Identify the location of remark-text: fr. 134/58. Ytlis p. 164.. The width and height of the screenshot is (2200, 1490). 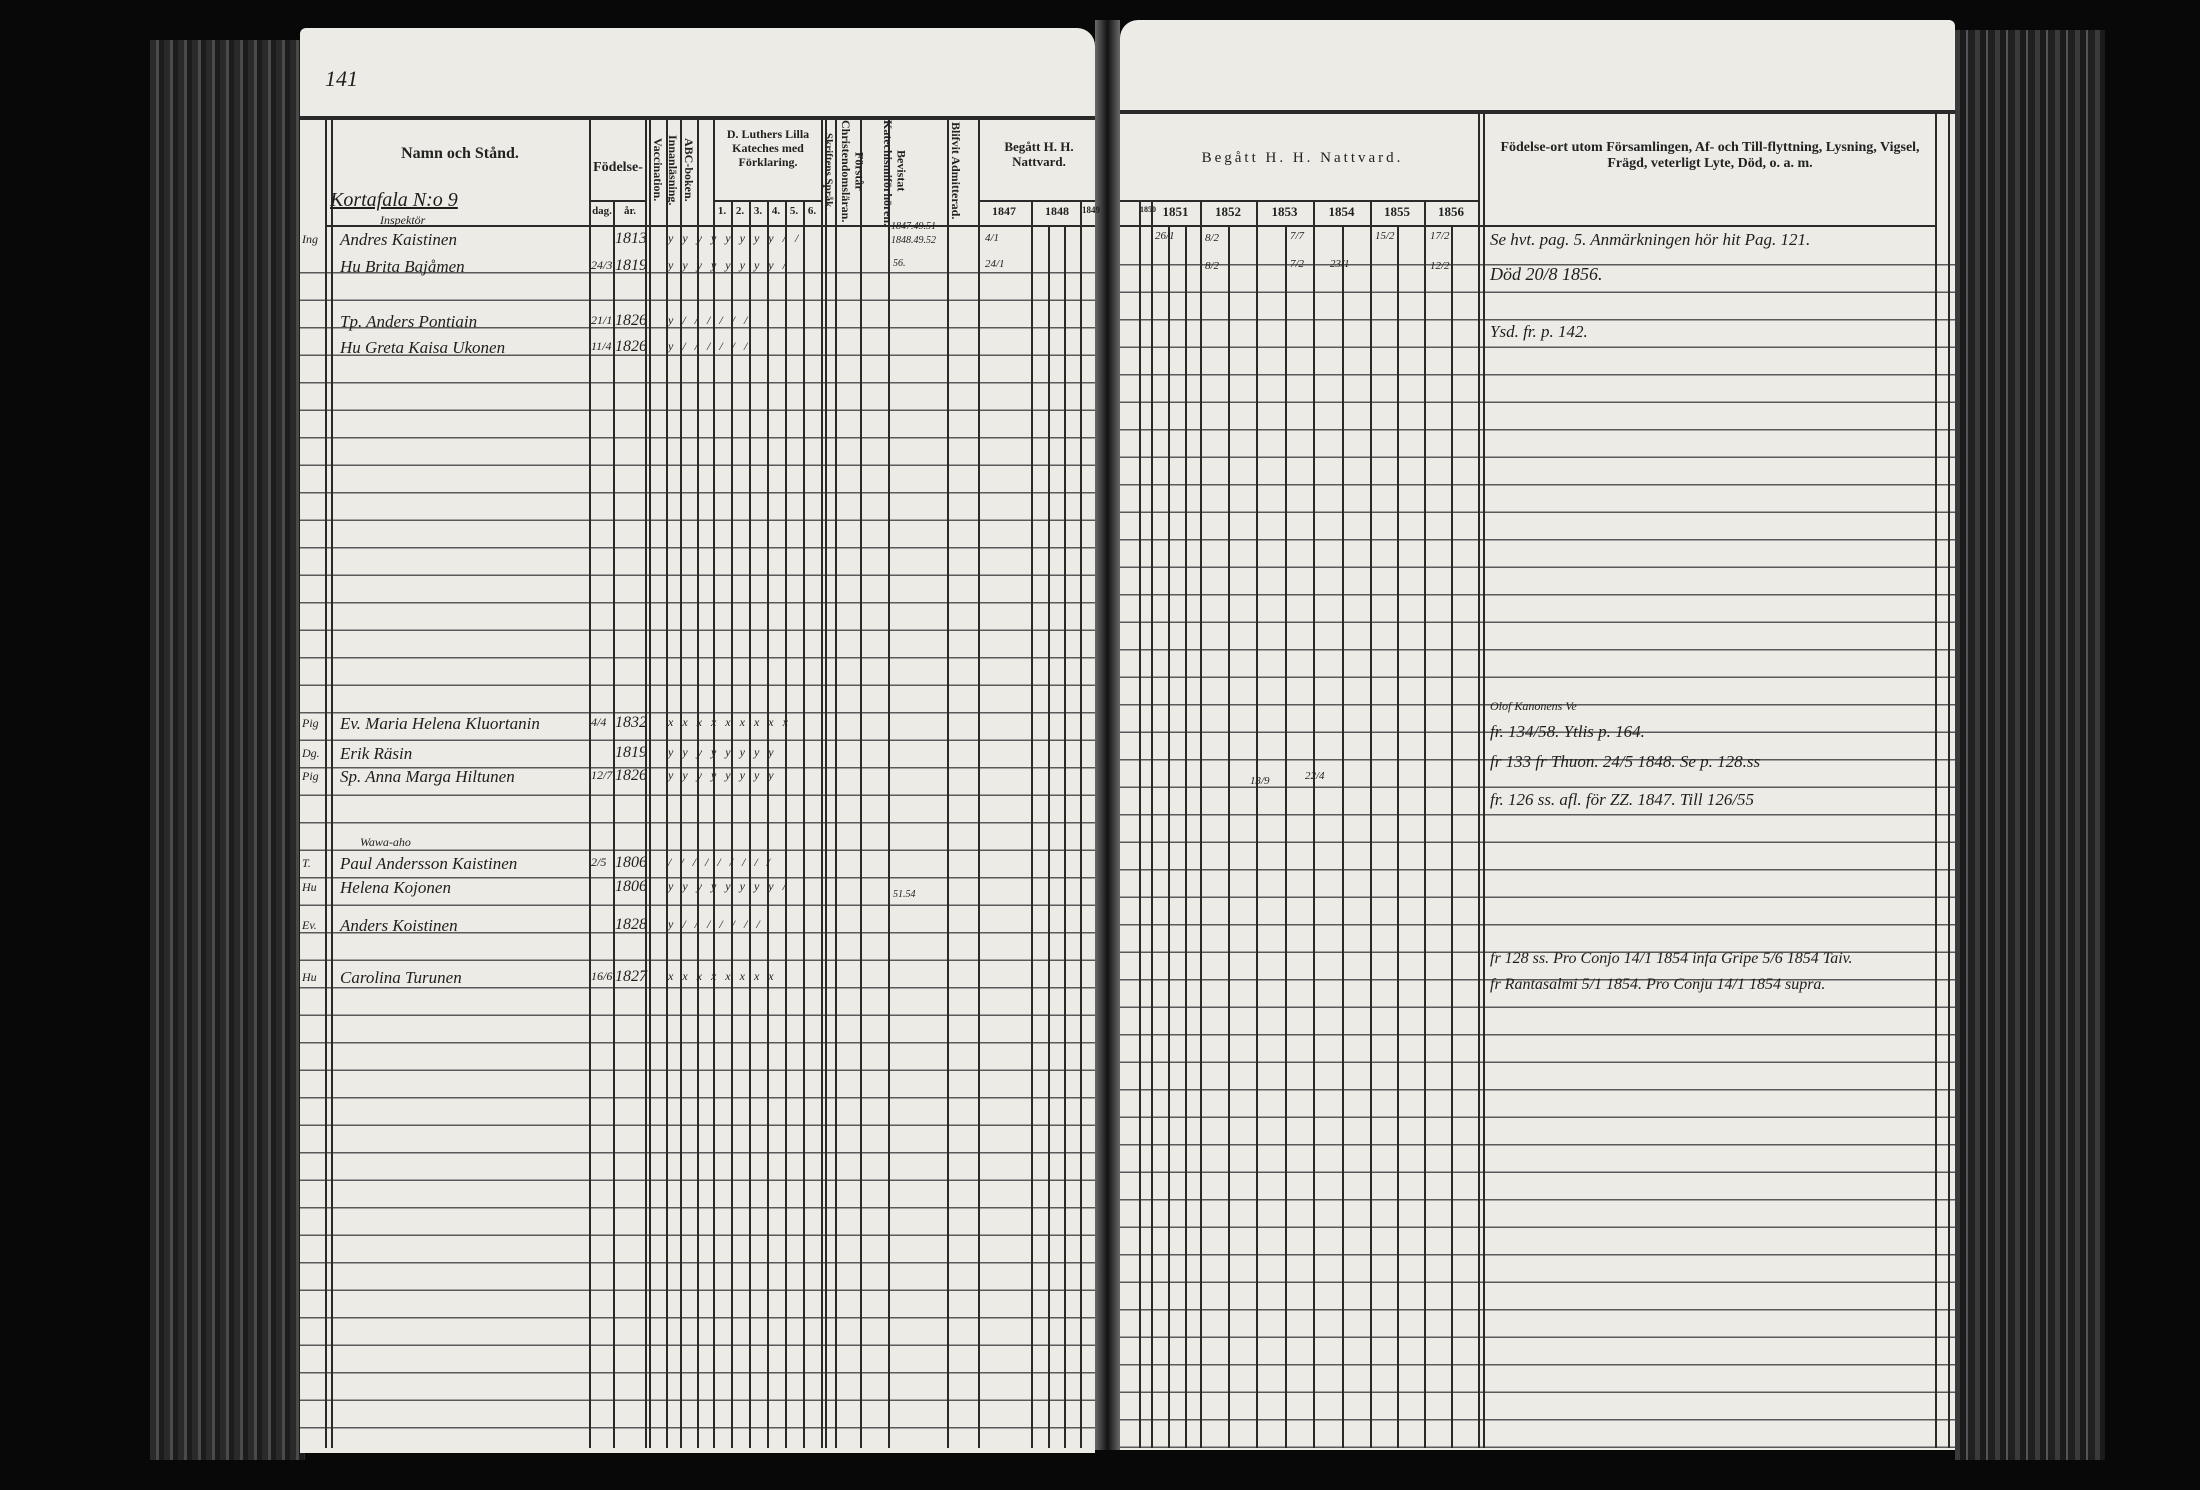
(1567, 731).